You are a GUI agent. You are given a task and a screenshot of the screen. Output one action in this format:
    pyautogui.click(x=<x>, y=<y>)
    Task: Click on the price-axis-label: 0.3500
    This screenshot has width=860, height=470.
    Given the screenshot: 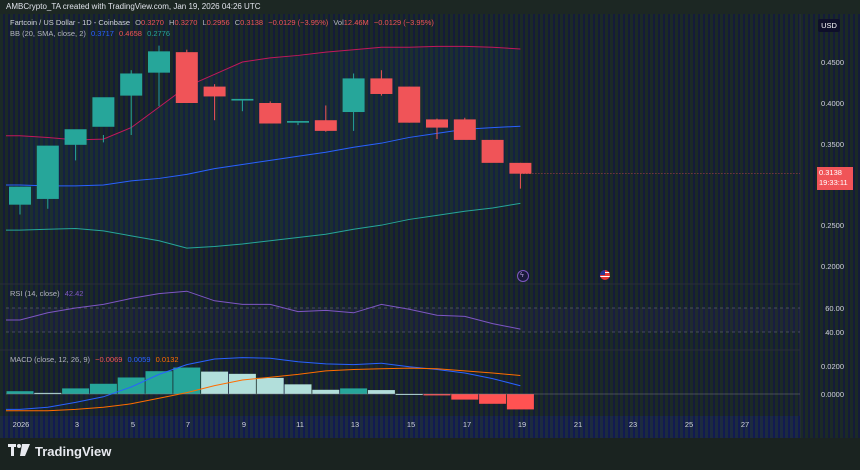 What is the action you would take?
    pyautogui.click(x=832, y=144)
    